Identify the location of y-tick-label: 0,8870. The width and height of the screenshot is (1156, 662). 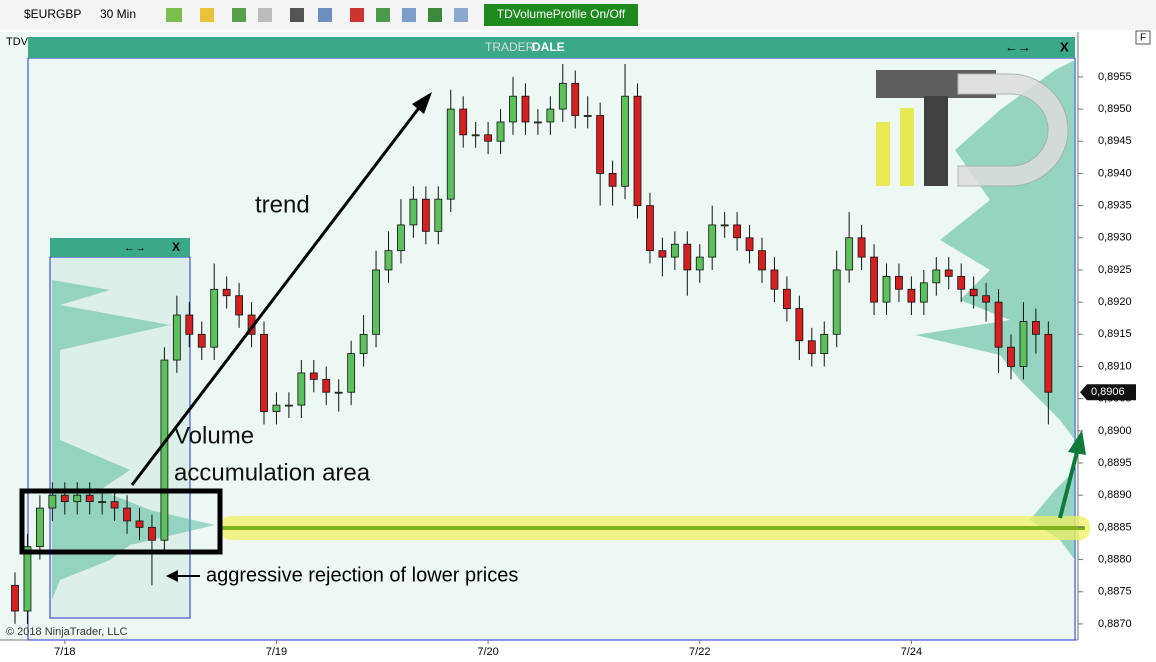
(1115, 624).